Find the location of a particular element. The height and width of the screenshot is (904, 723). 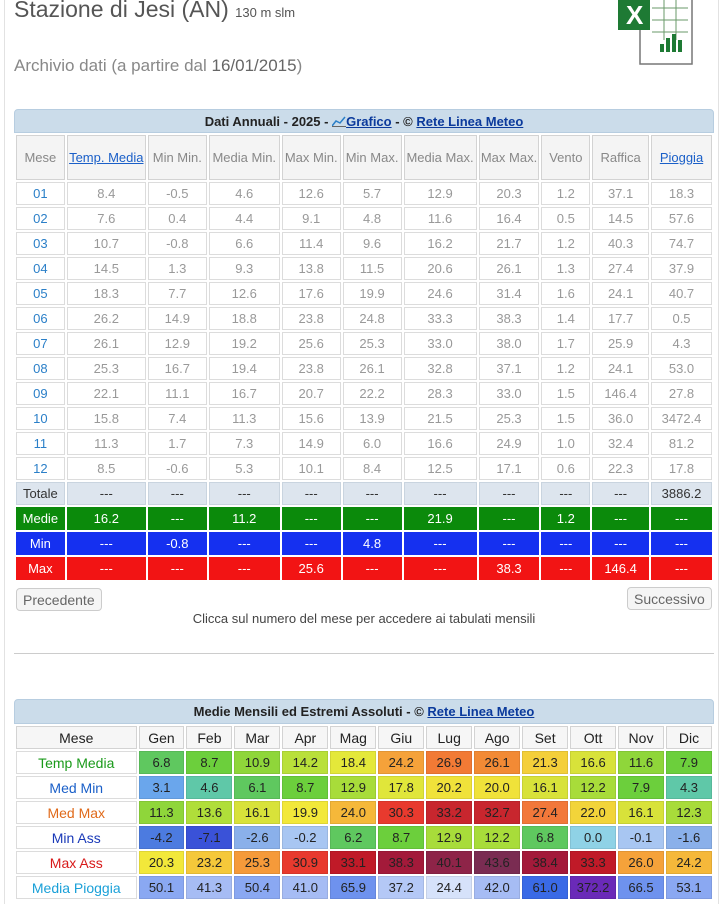

table-cell: 38.0 is located at coordinates (509, 343).